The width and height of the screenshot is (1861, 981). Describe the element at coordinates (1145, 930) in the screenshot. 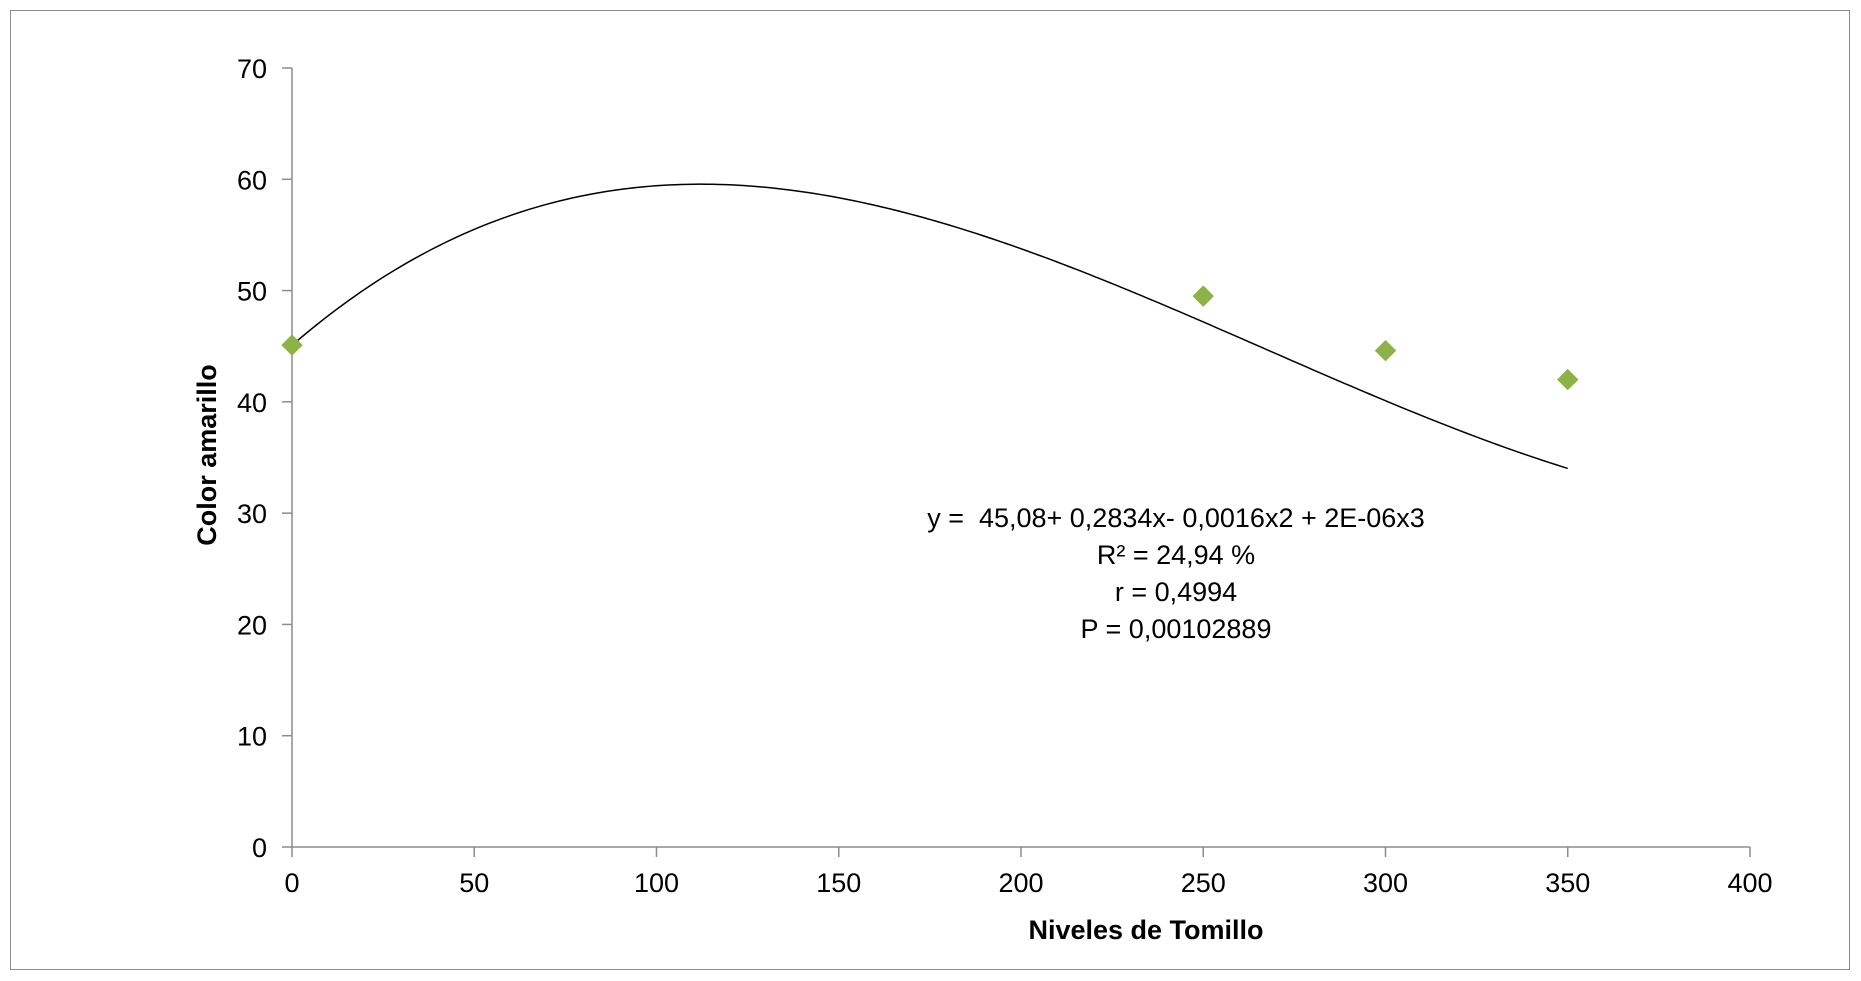

I see `x-axis-title: Niveles de Tomillo` at that location.